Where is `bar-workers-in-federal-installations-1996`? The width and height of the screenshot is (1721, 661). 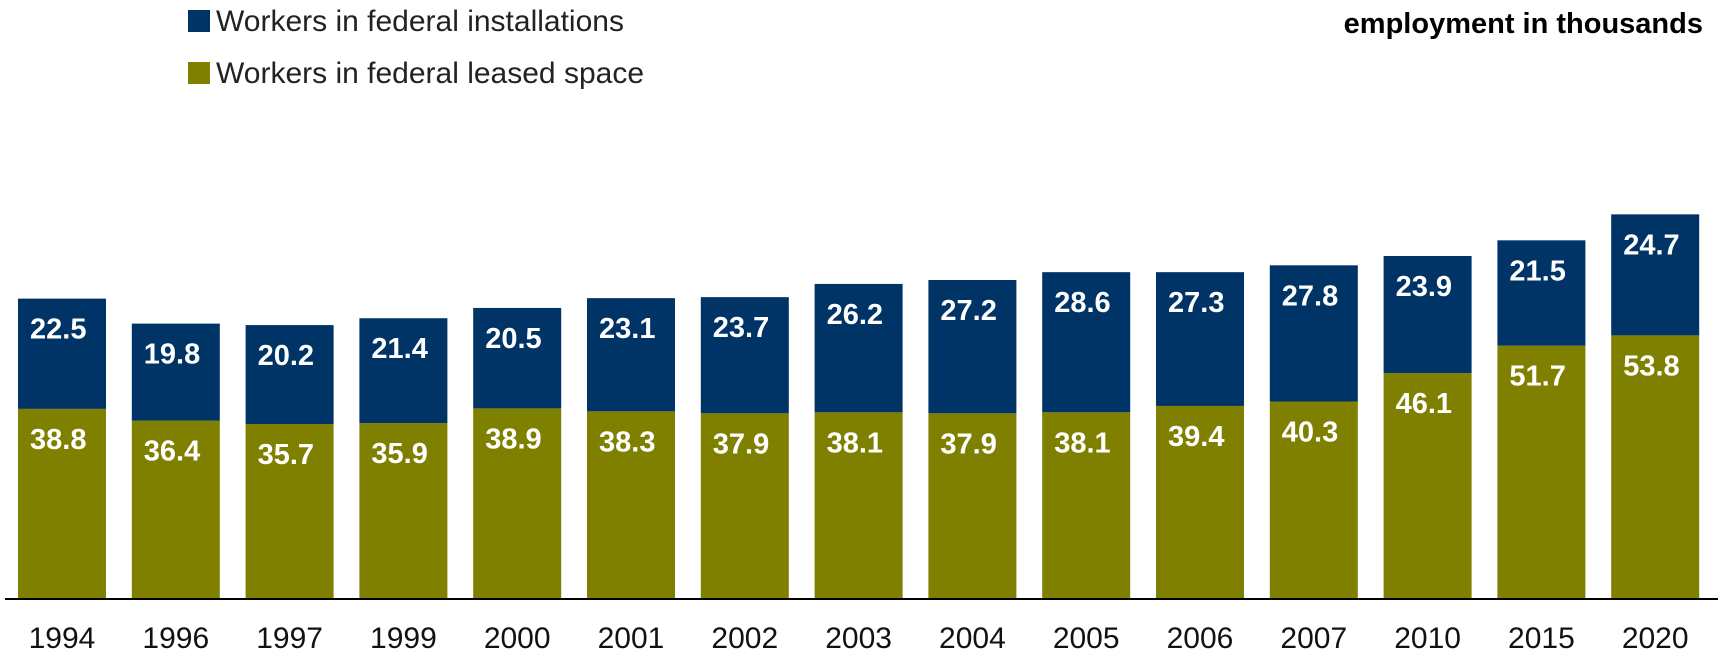 bar-workers-in-federal-installations-1996 is located at coordinates (175, 372).